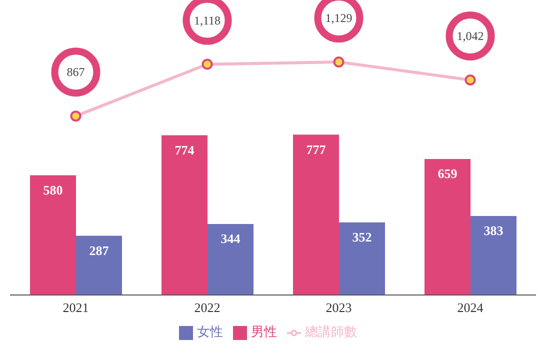  I want to click on legend-label: 男性, so click(264, 331).